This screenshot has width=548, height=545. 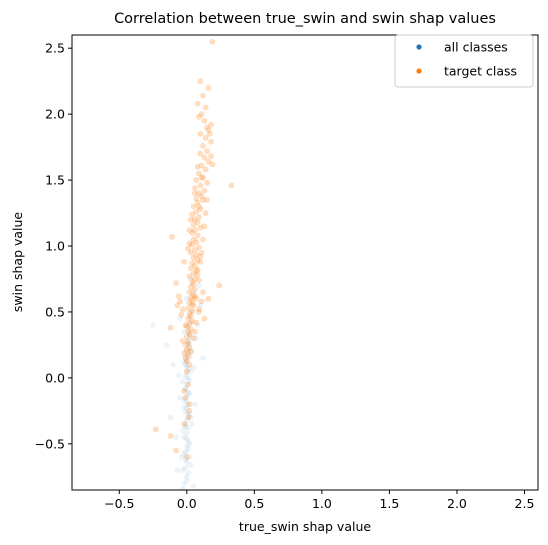 I want to click on legend-marker-target-class, so click(x=419, y=71).